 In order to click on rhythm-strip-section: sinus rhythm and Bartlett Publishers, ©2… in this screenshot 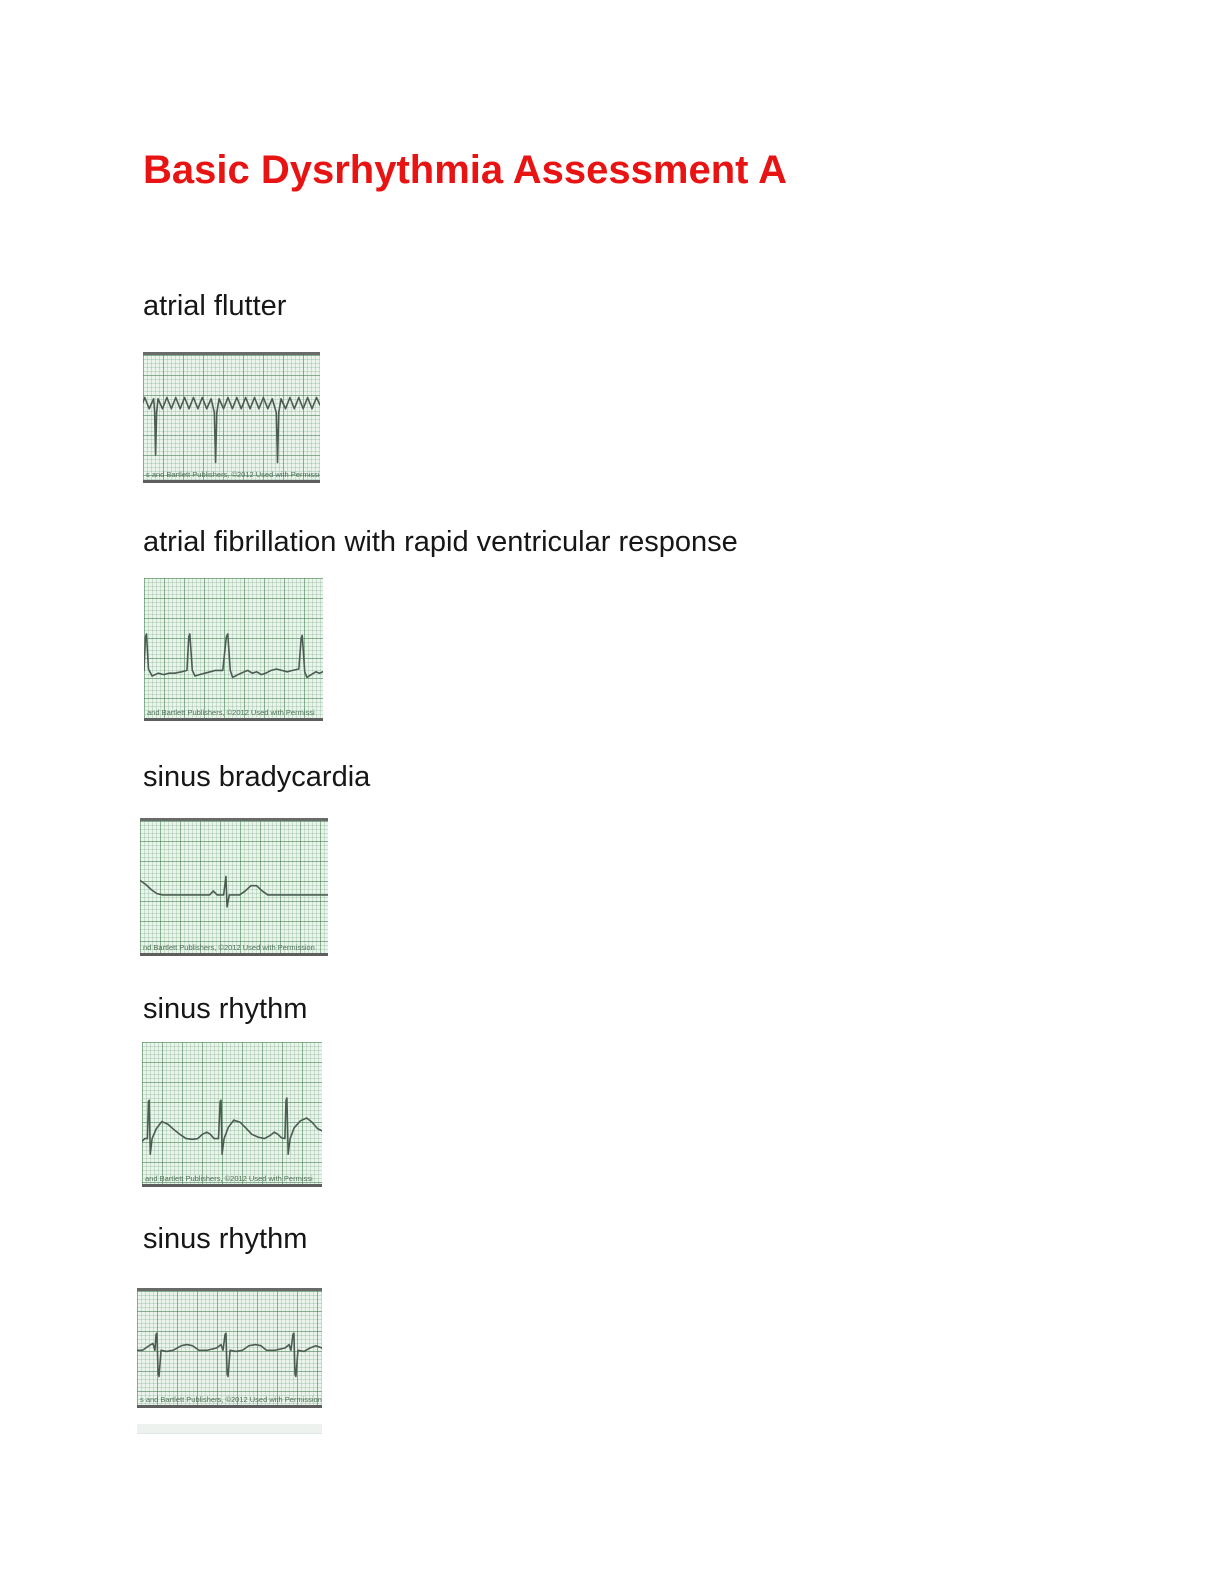, I will do `click(492, 1089)`.